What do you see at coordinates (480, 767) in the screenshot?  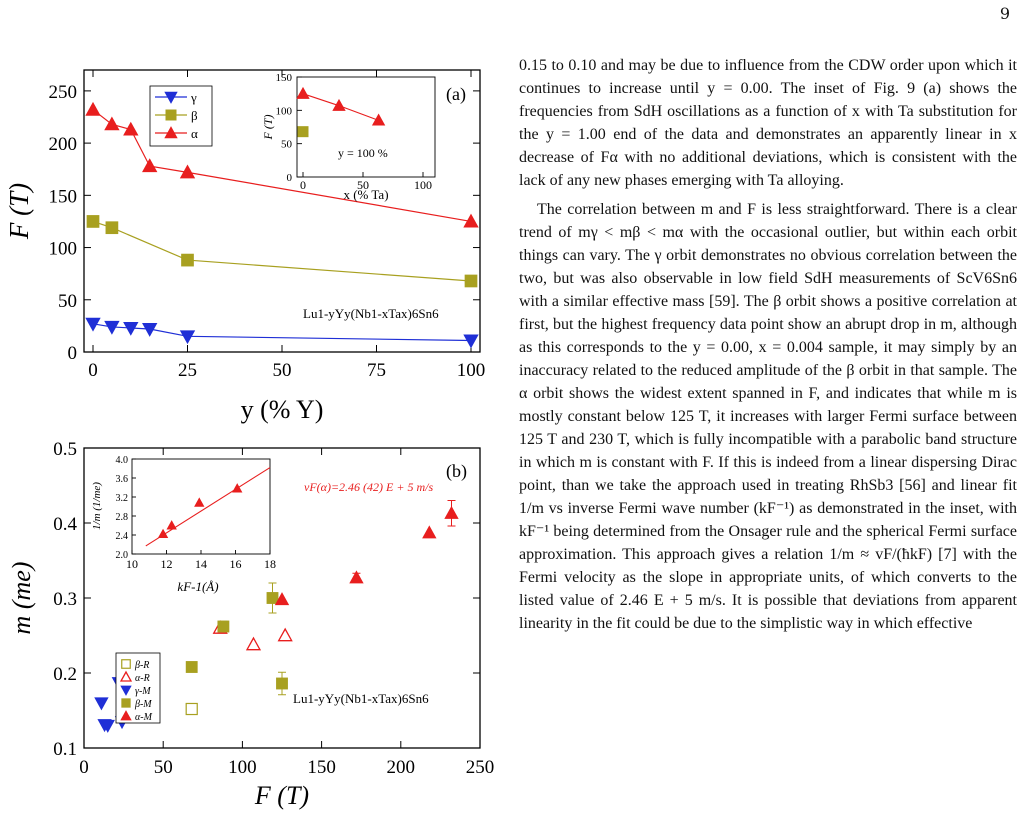 I see `x-tick-label: 250` at bounding box center [480, 767].